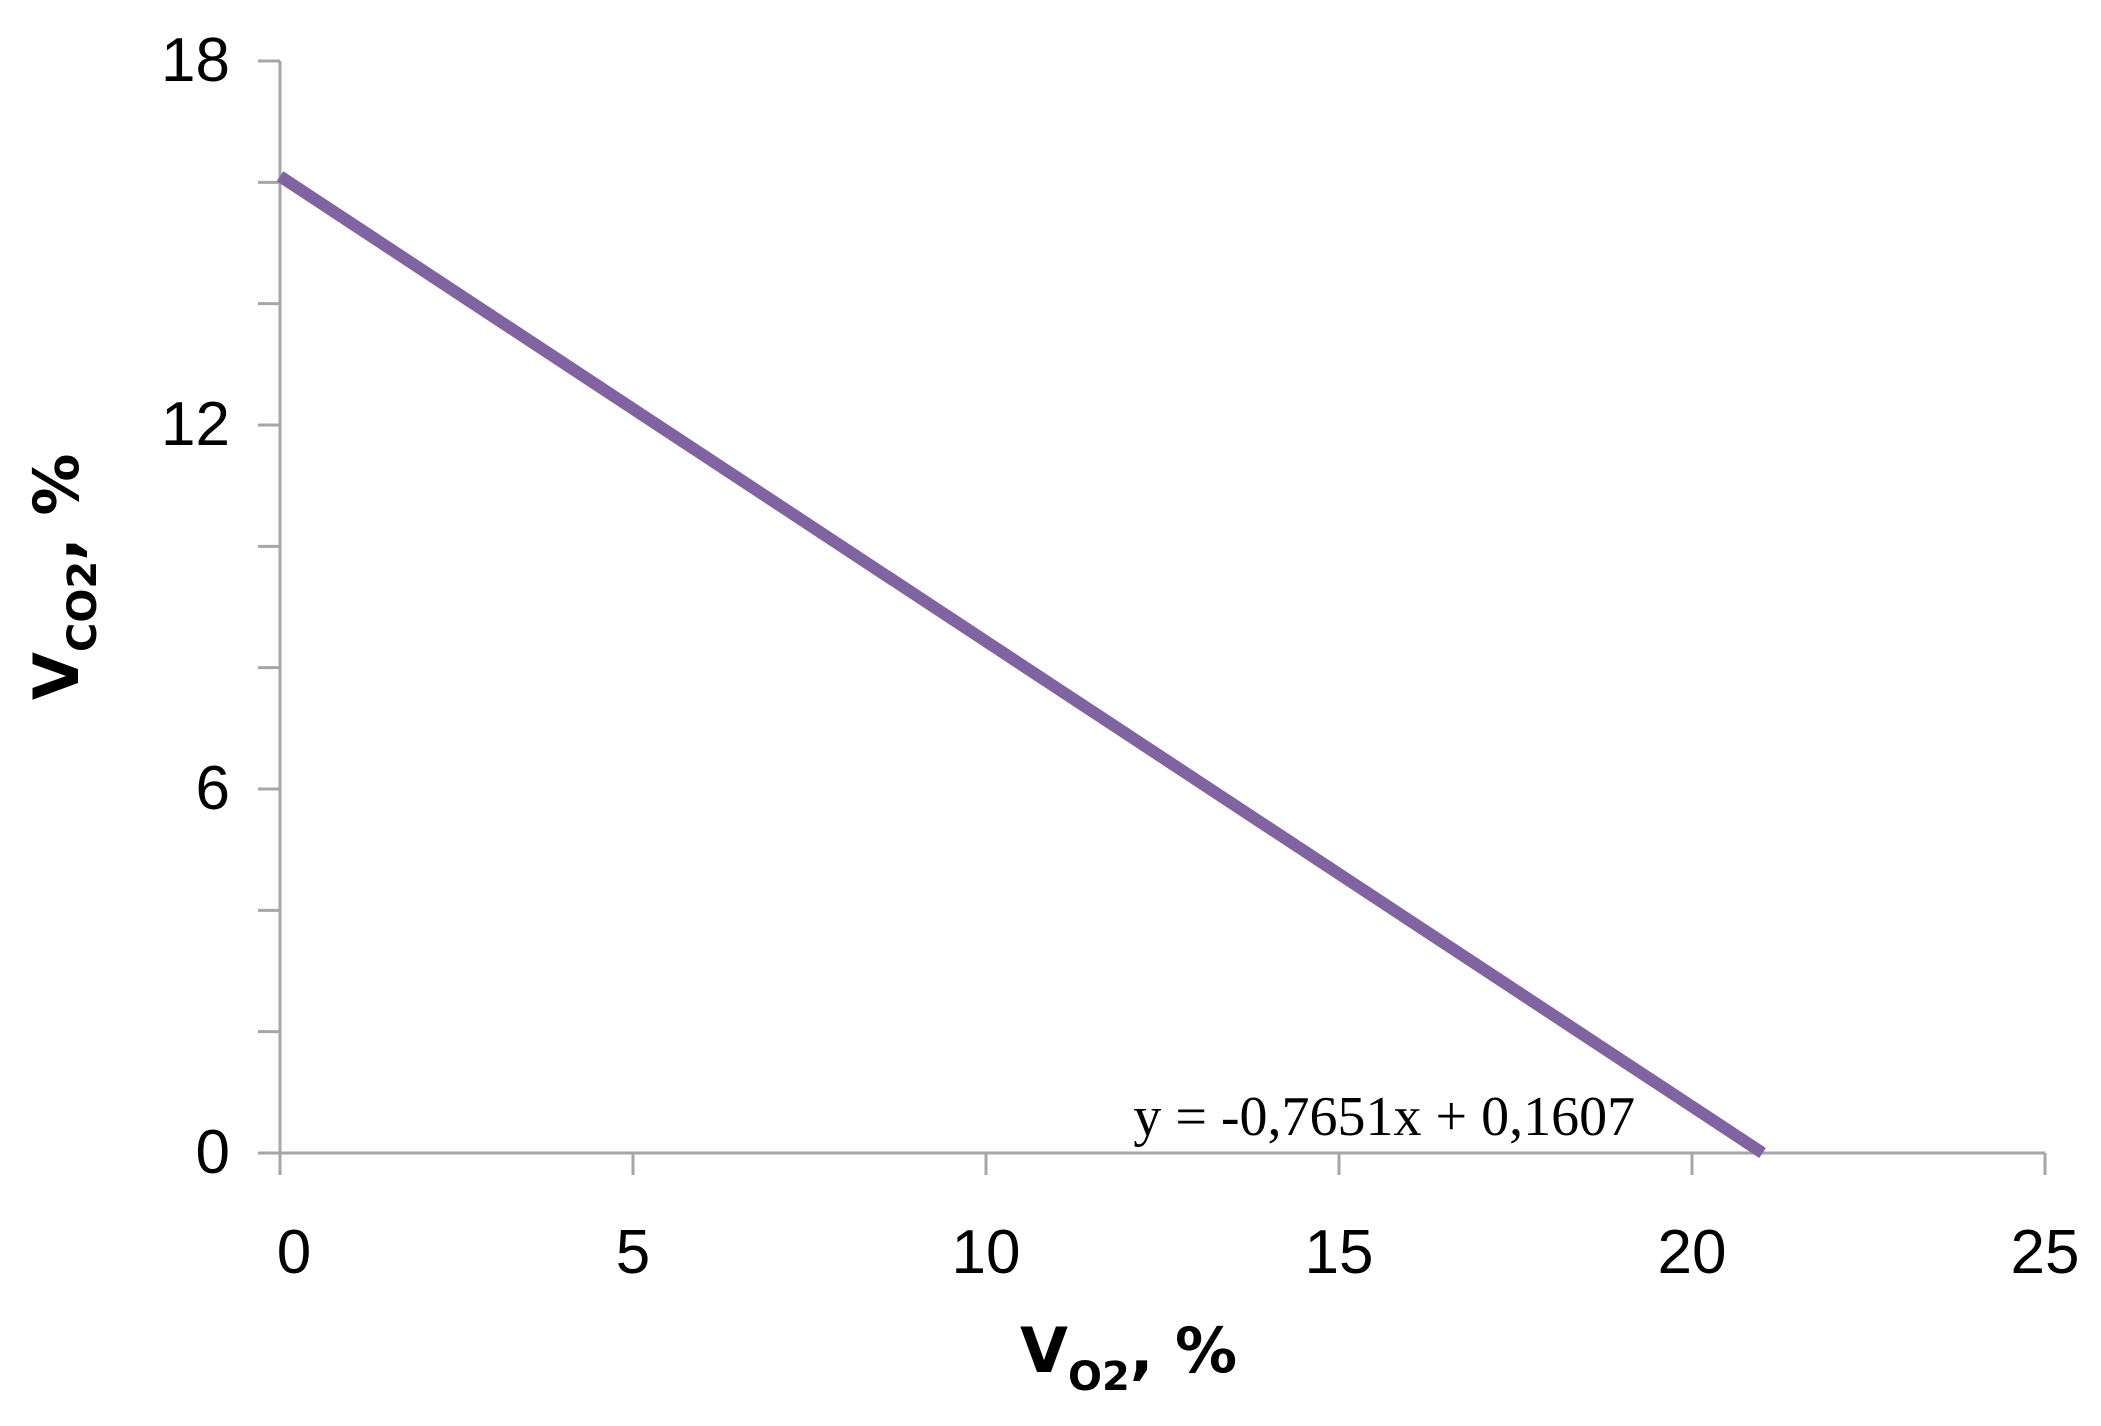 The height and width of the screenshot is (1426, 2101). Describe the element at coordinates (2045, 1252) in the screenshot. I see `x-tick-label: 25` at that location.